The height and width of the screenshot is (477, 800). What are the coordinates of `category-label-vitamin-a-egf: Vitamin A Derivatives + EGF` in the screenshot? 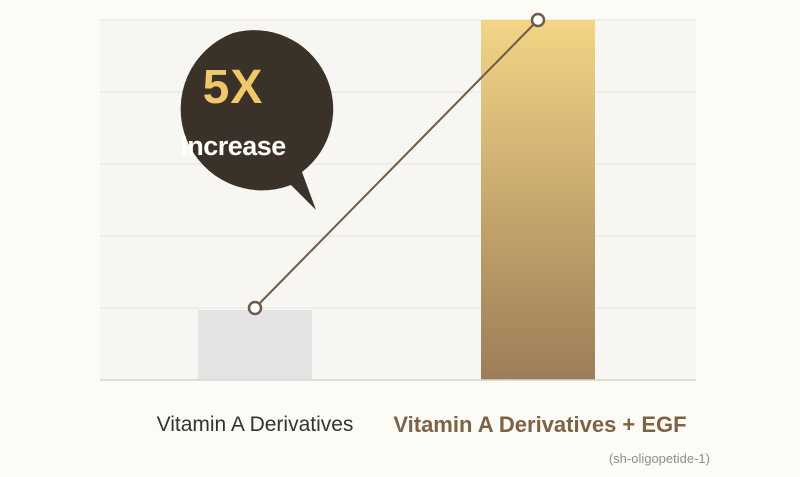 It's located at (540, 424).